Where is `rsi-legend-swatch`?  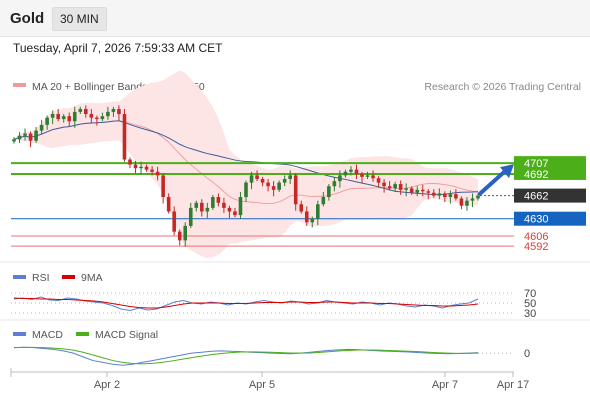
rsi-legend-swatch is located at coordinates (19, 277).